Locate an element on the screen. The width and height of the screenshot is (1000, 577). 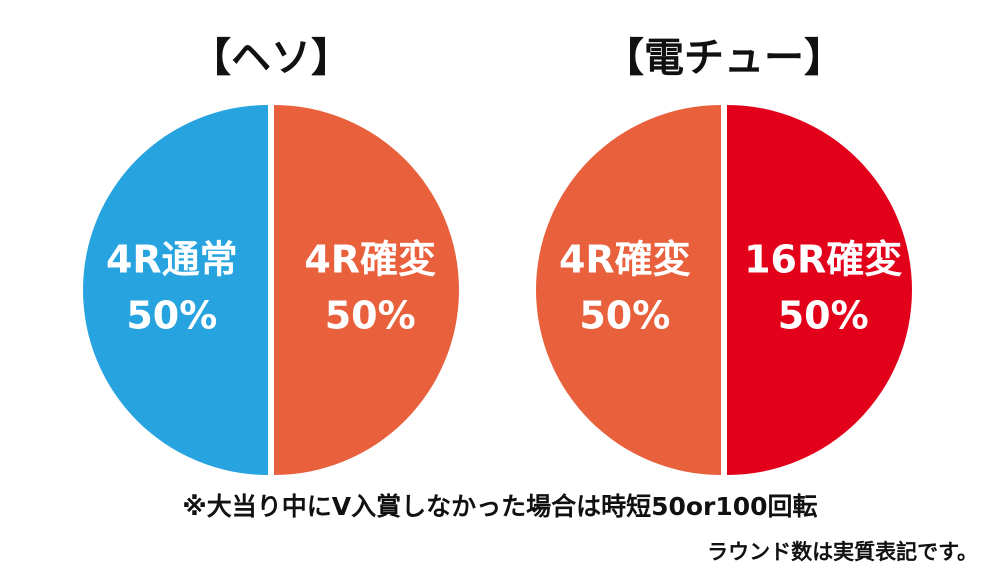
footnote-jitan: ※大当り中にV入賞しなかった場合は時短50or100回転 is located at coordinates (500, 506).